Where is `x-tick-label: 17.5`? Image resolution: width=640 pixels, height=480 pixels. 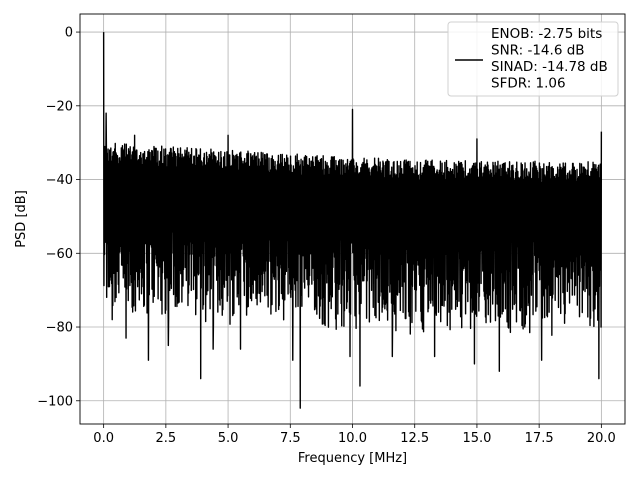 x-tick-label: 17.5 is located at coordinates (539, 438).